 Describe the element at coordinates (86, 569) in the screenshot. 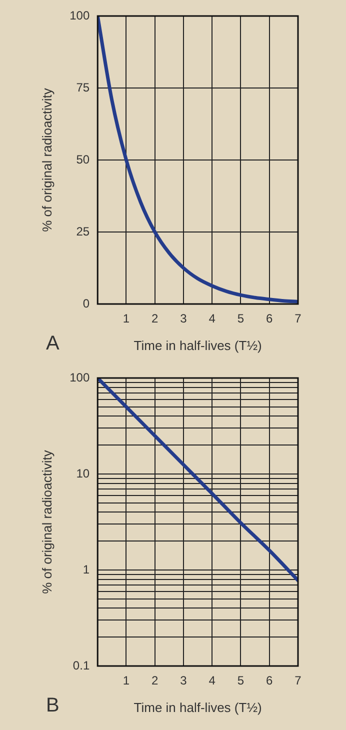

I see `y-tick-label: 1` at that location.